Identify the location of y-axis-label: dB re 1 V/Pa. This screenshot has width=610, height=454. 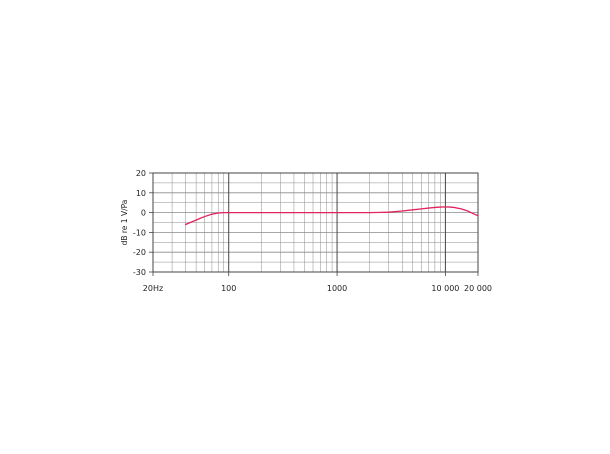
(124, 223).